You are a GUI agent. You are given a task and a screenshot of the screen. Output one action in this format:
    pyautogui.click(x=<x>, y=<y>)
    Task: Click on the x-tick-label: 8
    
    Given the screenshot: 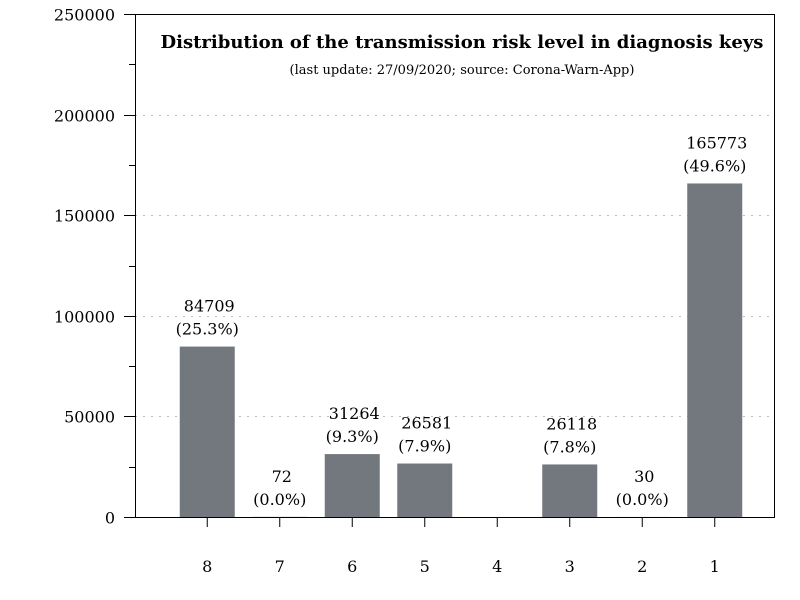 What is the action you would take?
    pyautogui.click(x=207, y=566)
    